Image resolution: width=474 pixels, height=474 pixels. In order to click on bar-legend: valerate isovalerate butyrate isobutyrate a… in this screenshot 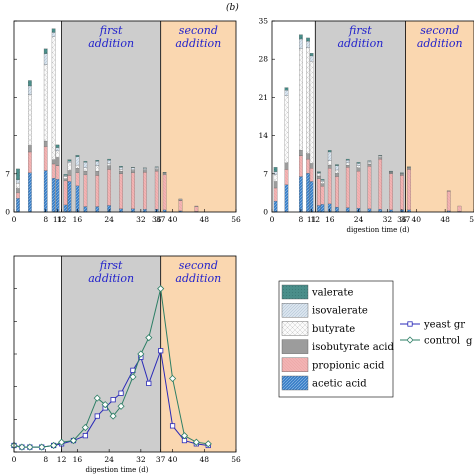, I will do `click(336, 339)`.